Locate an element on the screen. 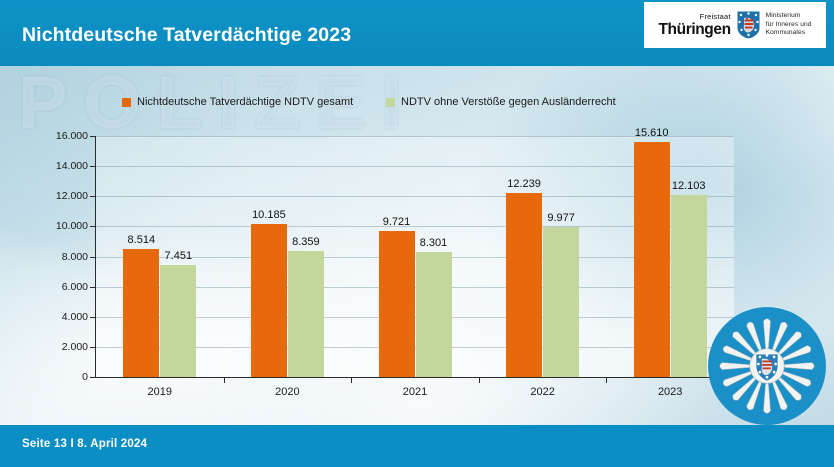  y-axis-tick-label: 14.000 is located at coordinates (71, 166).